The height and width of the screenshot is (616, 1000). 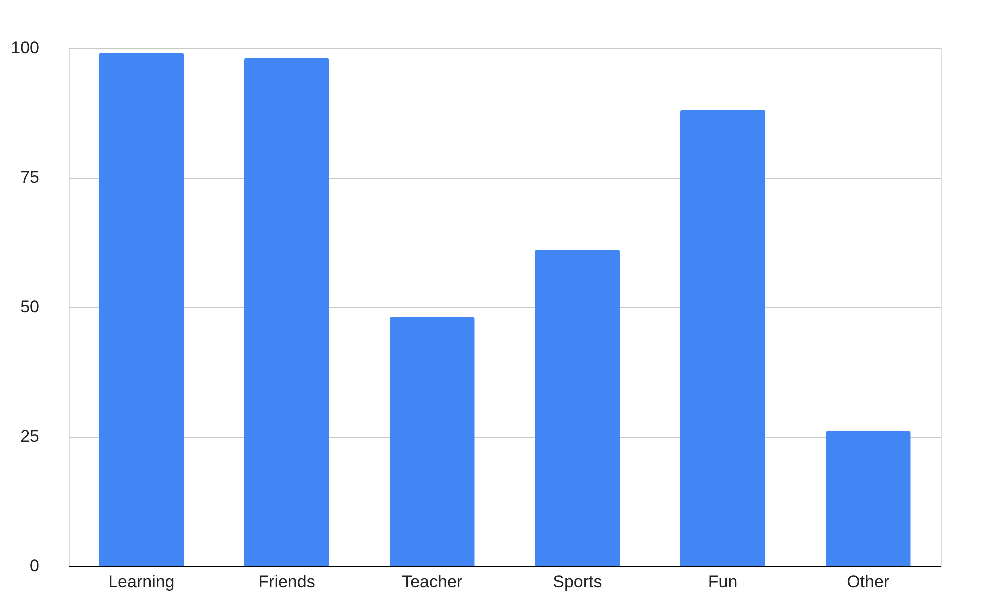 I want to click on x-tick-label: Learning, so click(x=141, y=582).